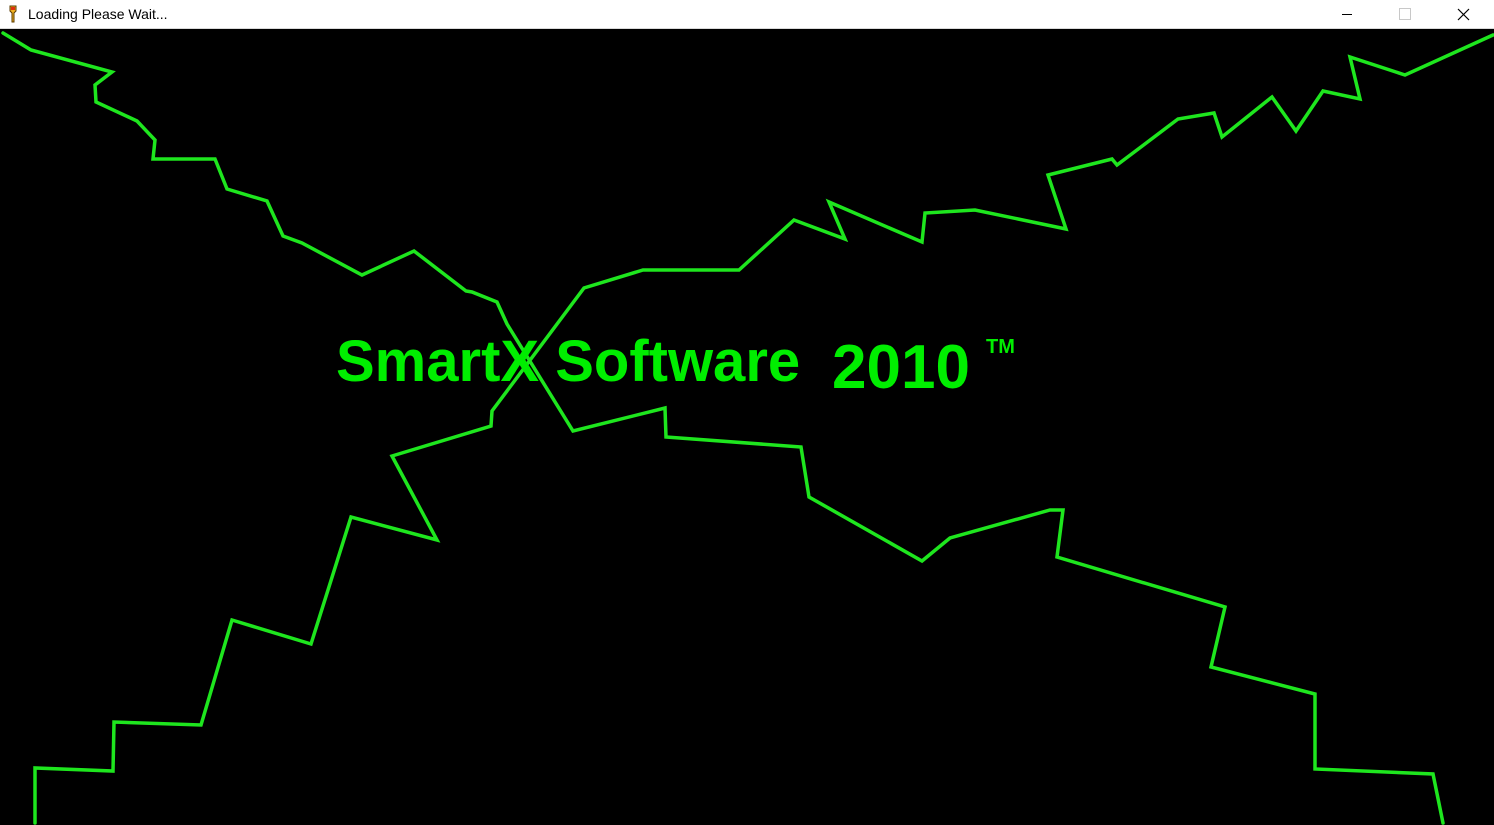 The width and height of the screenshot is (1494, 825). I want to click on minimize-icon, so click(1347, 14).